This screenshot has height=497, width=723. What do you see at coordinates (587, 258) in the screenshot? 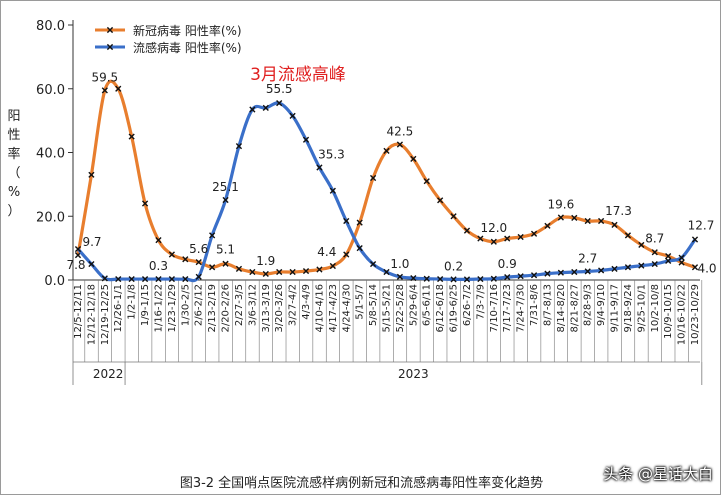
I see `data-label: 2.7` at bounding box center [587, 258].